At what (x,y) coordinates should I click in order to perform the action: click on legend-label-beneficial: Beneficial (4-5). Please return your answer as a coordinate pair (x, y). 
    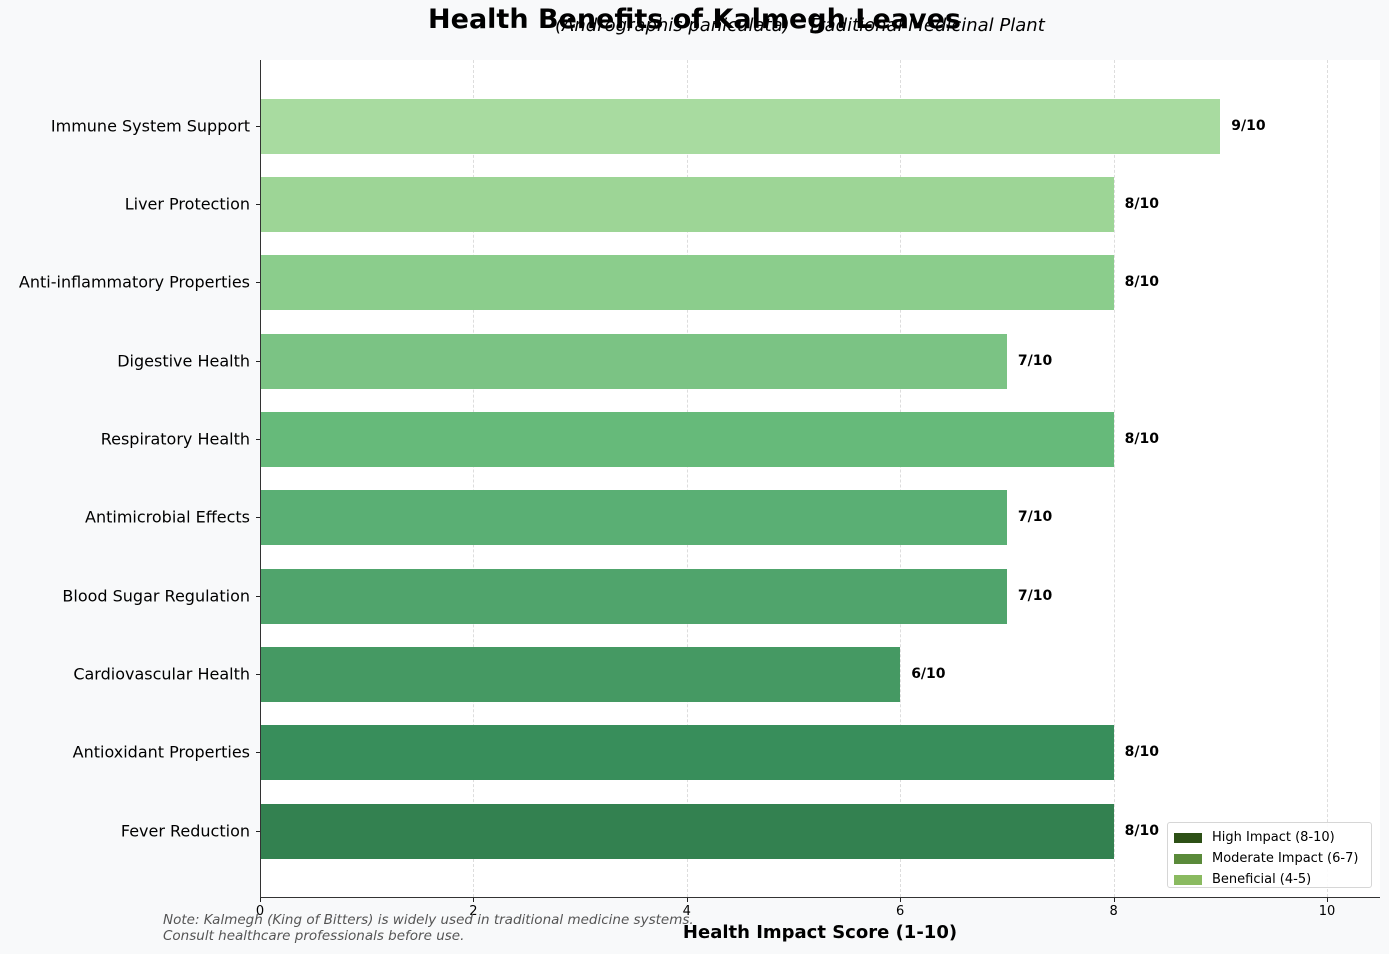
    Looking at the image, I should click on (1262, 879).